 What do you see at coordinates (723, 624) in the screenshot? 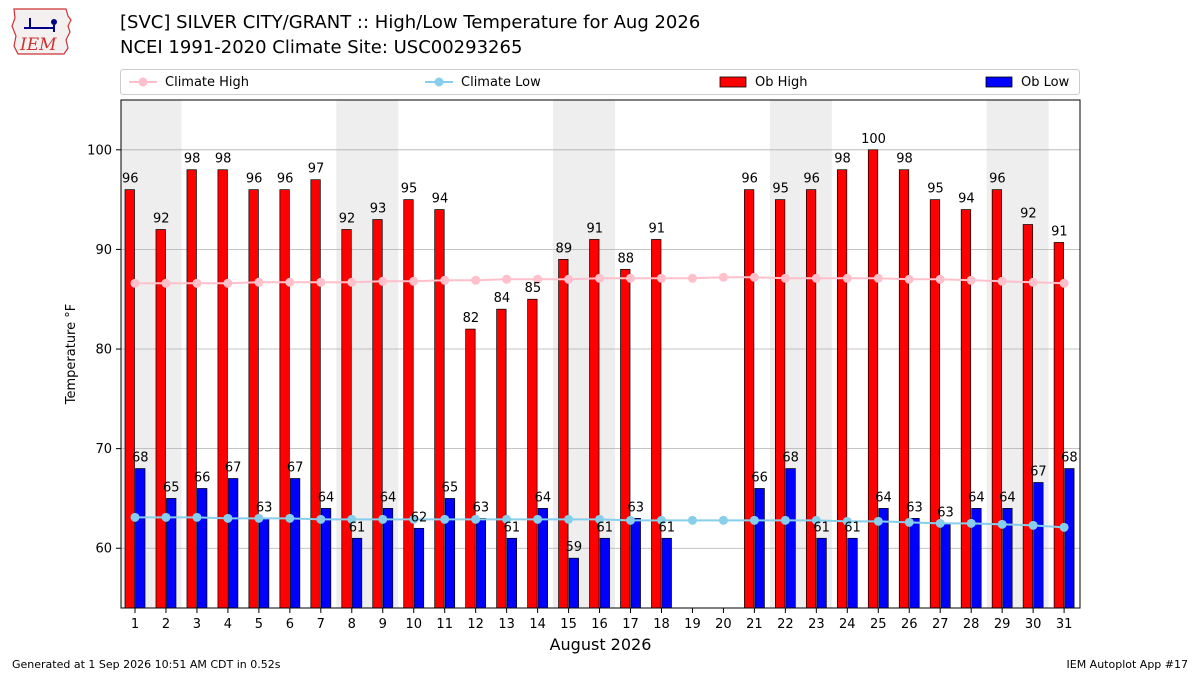
I see `x-tick-label: 20` at bounding box center [723, 624].